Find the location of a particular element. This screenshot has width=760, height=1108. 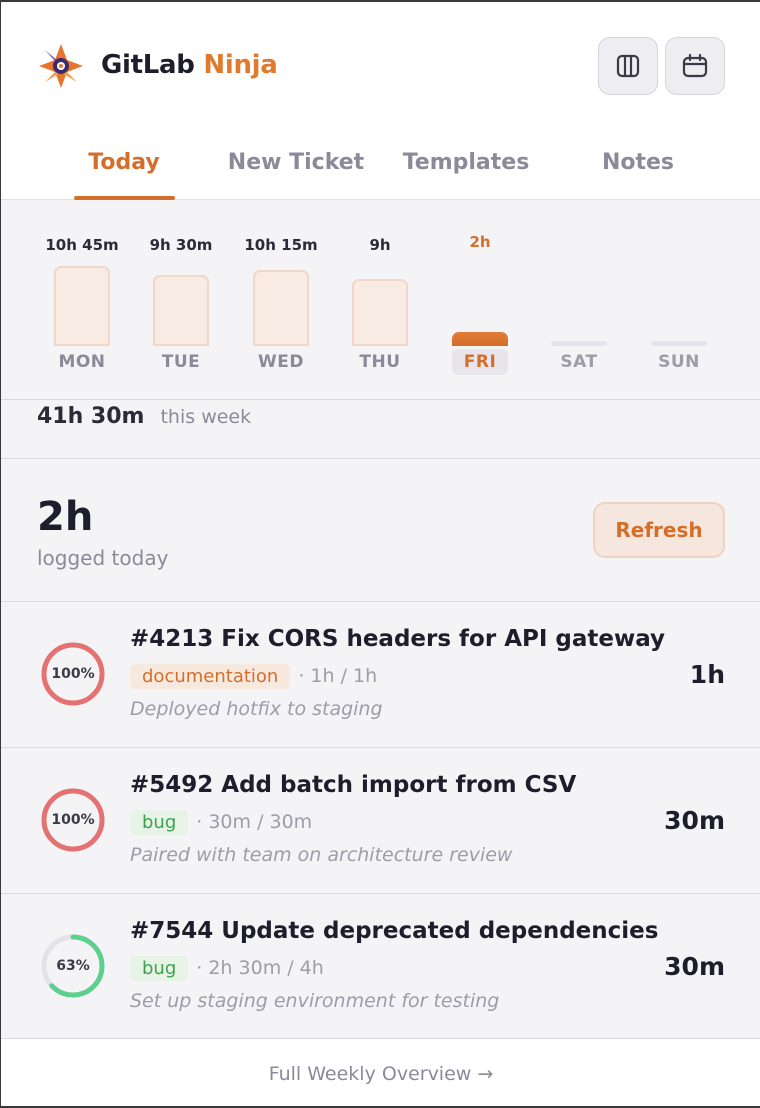

day-label: WED is located at coordinates (281, 362).